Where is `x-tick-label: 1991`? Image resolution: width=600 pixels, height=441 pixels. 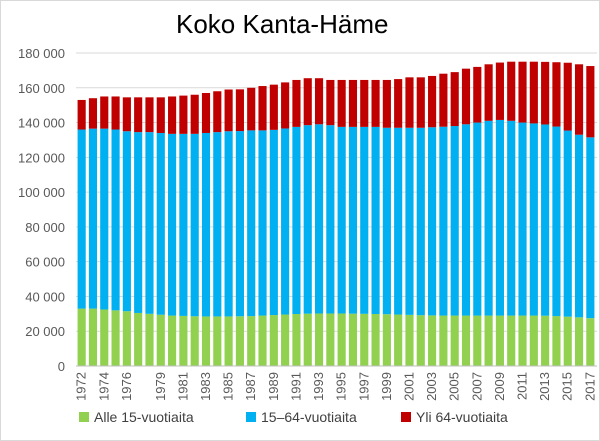
x-tick-label: 1991 is located at coordinates (295, 386).